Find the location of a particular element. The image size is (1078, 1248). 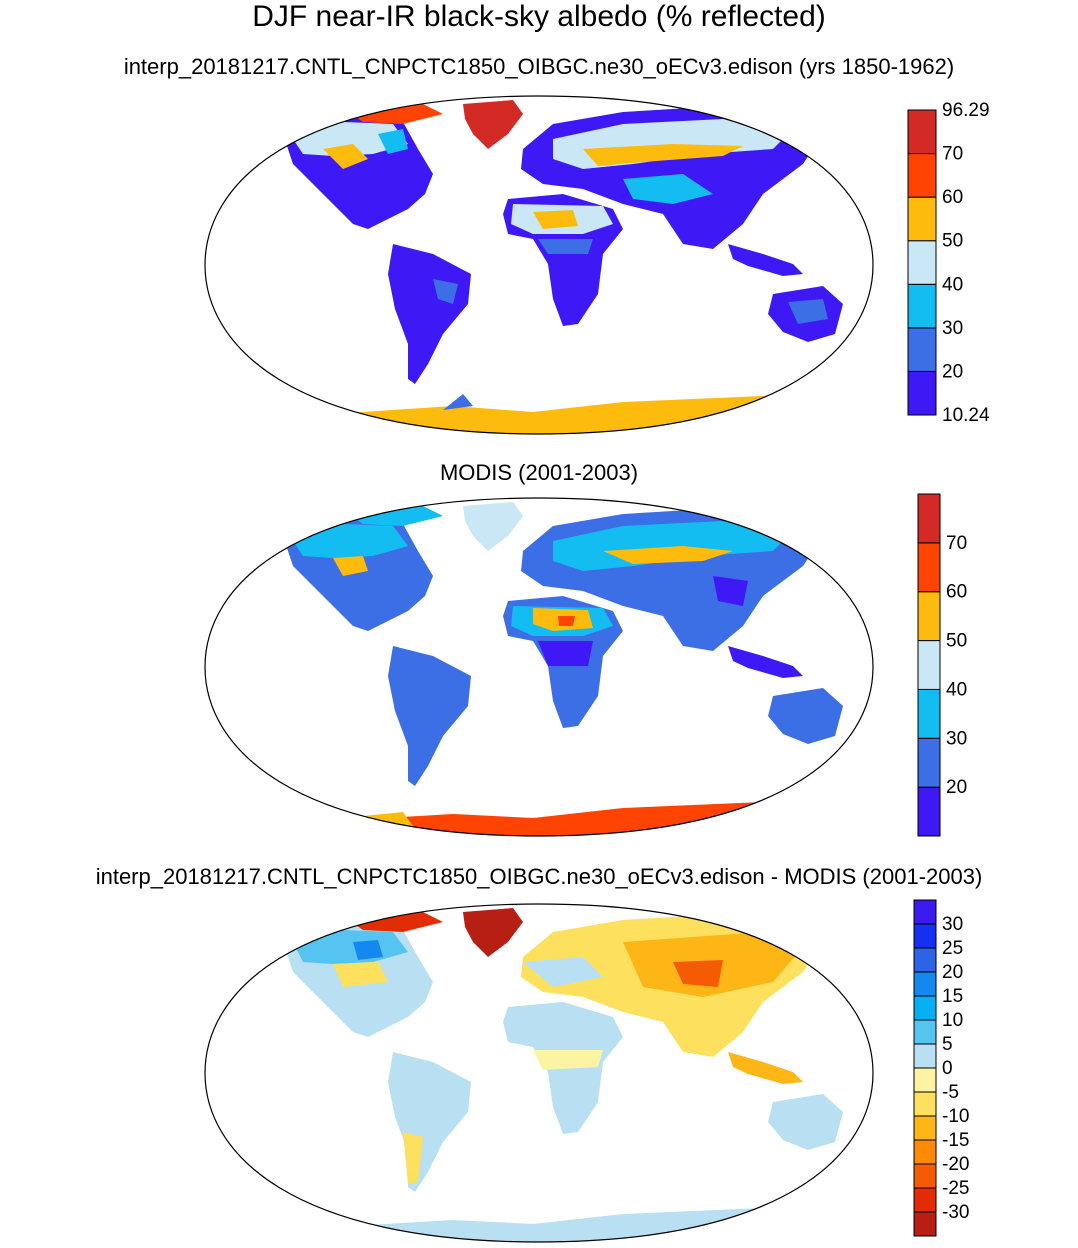

colorbar-label: 15 is located at coordinates (952, 996).